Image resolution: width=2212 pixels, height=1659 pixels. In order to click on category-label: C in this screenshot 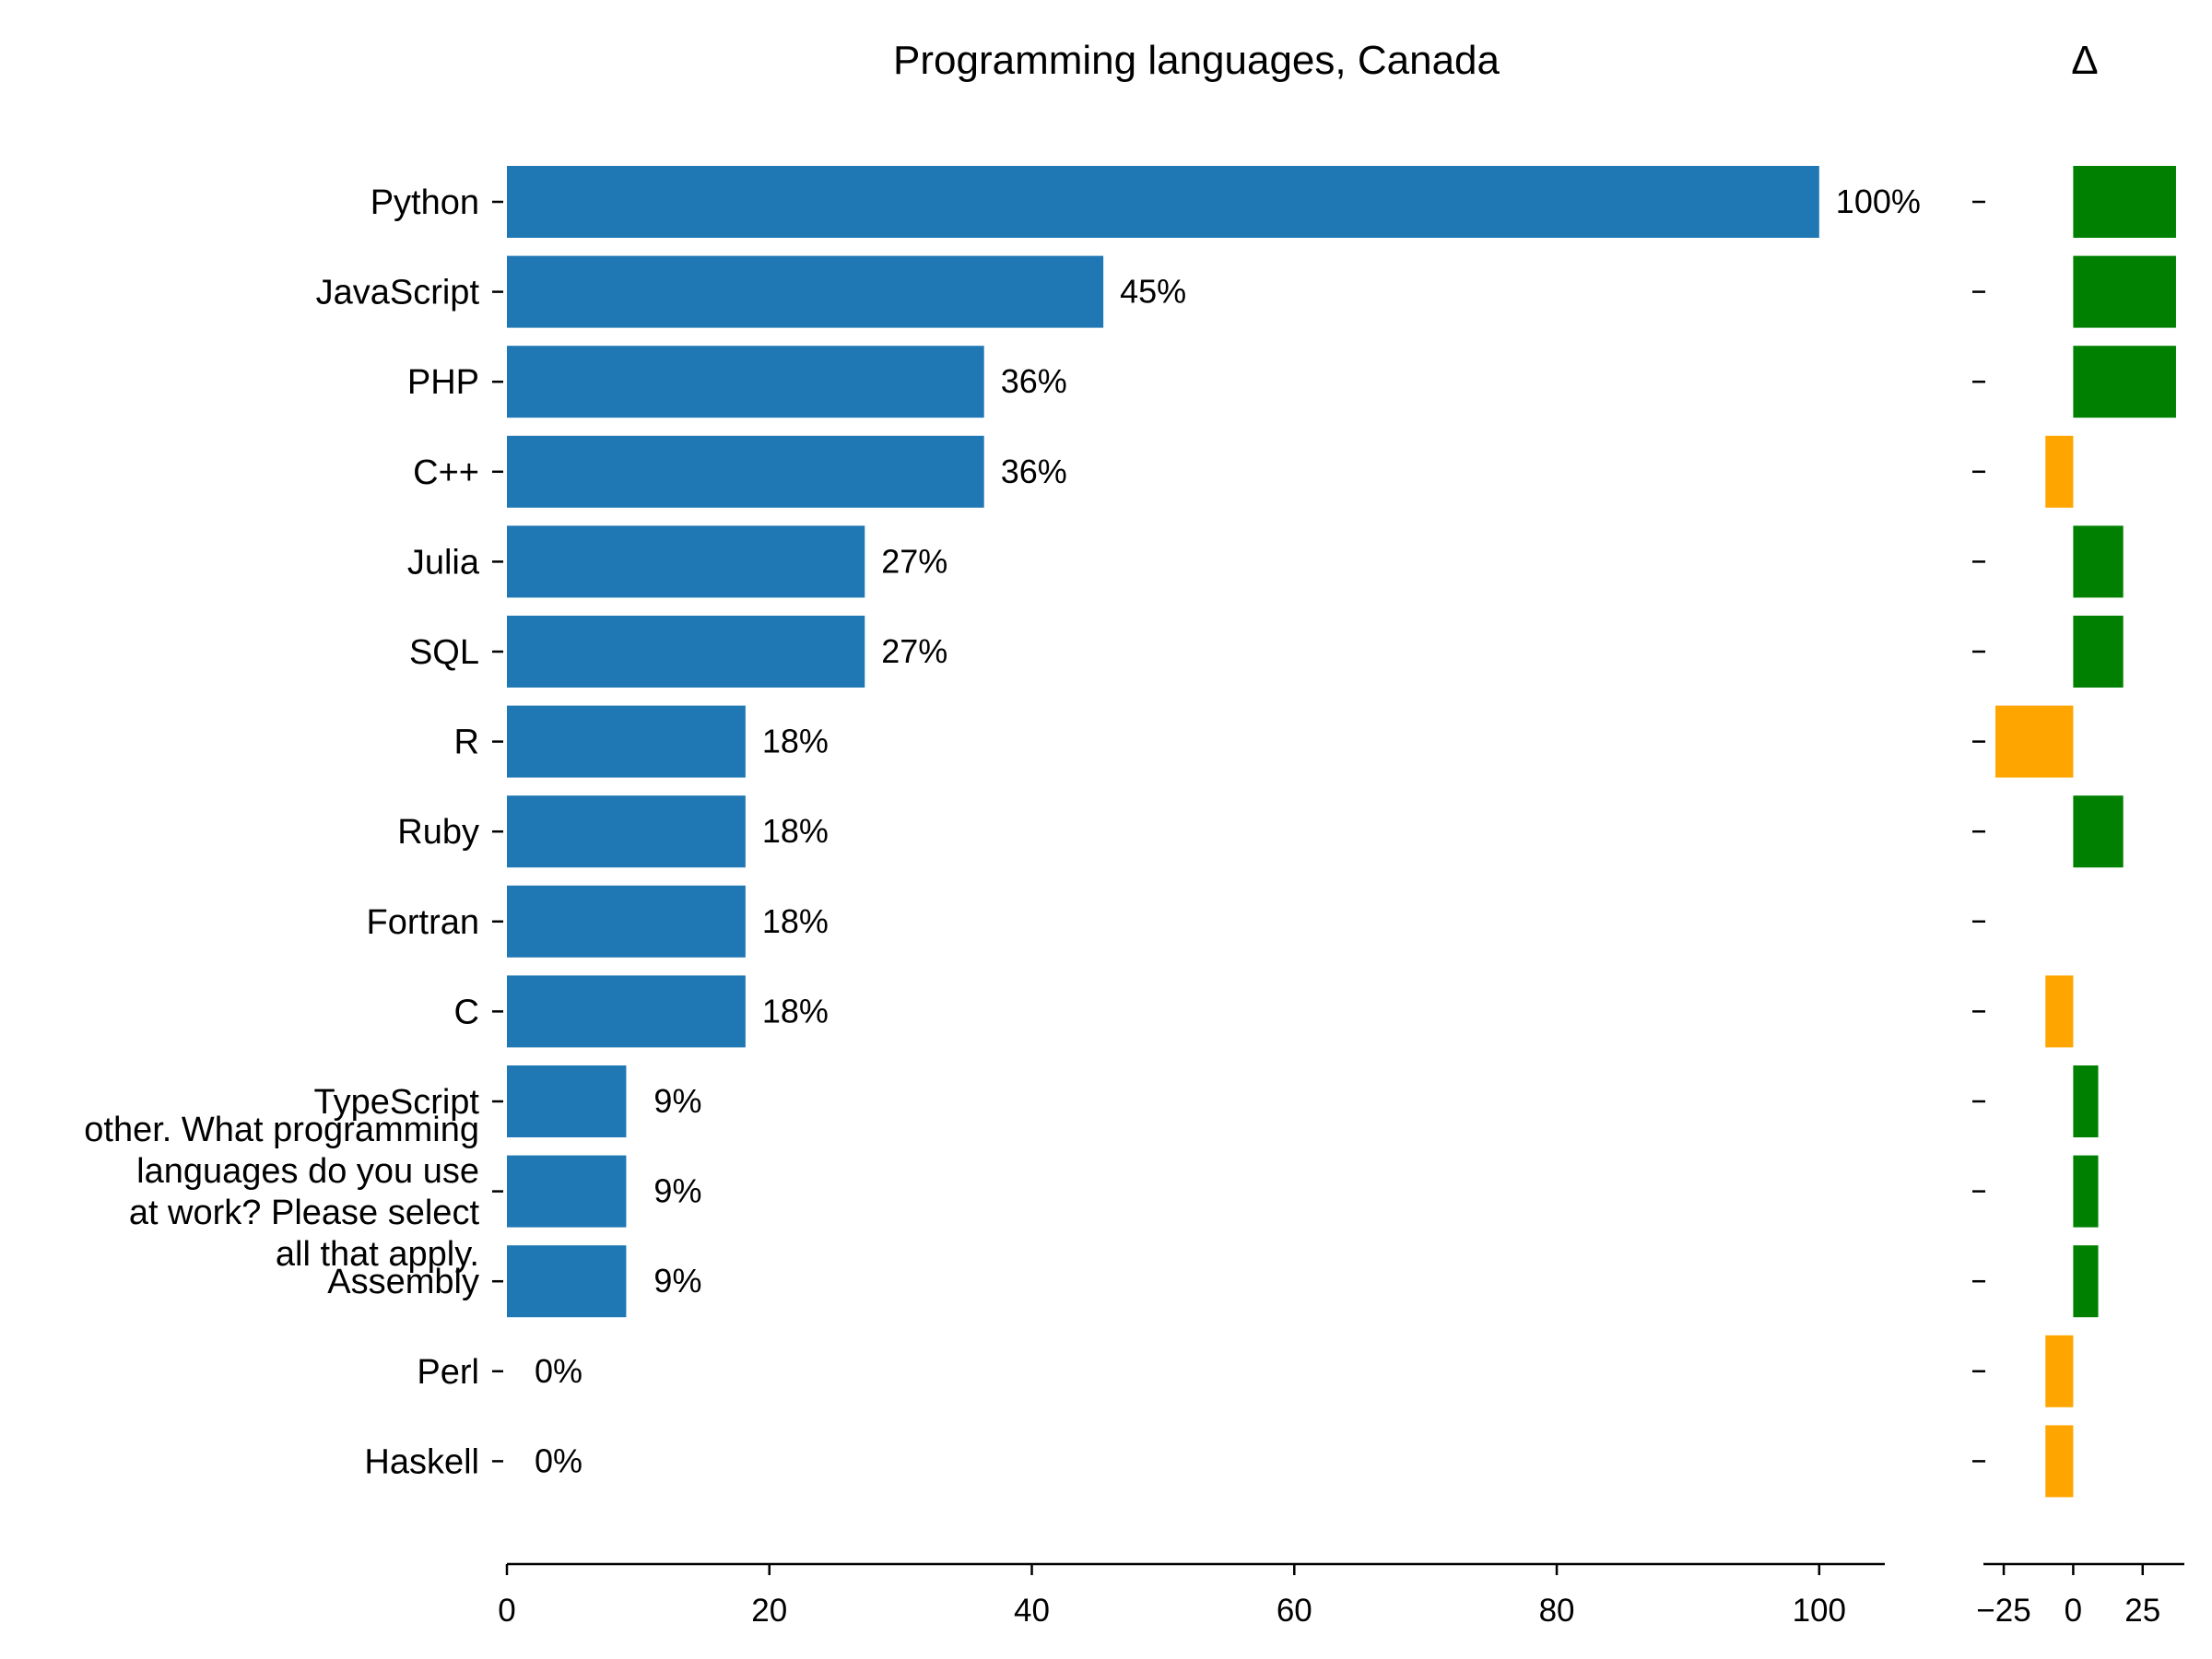, I will do `click(466, 1012)`.